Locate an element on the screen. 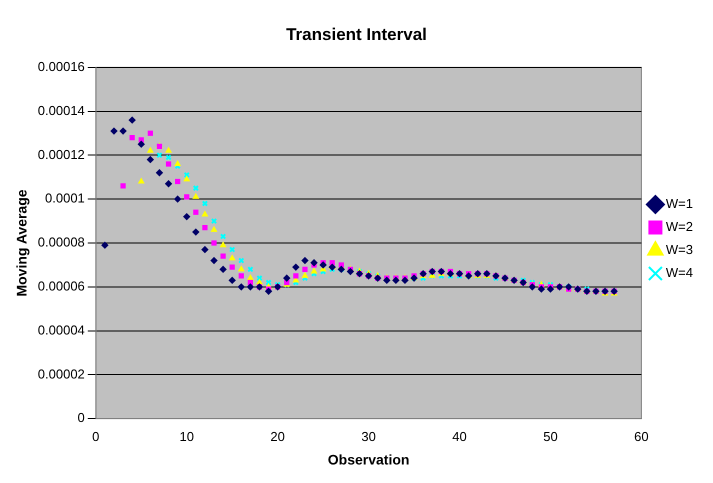 Image resolution: width=713 pixels, height=483 pixels. y-tick-label: 0.00004 is located at coordinates (61, 330).